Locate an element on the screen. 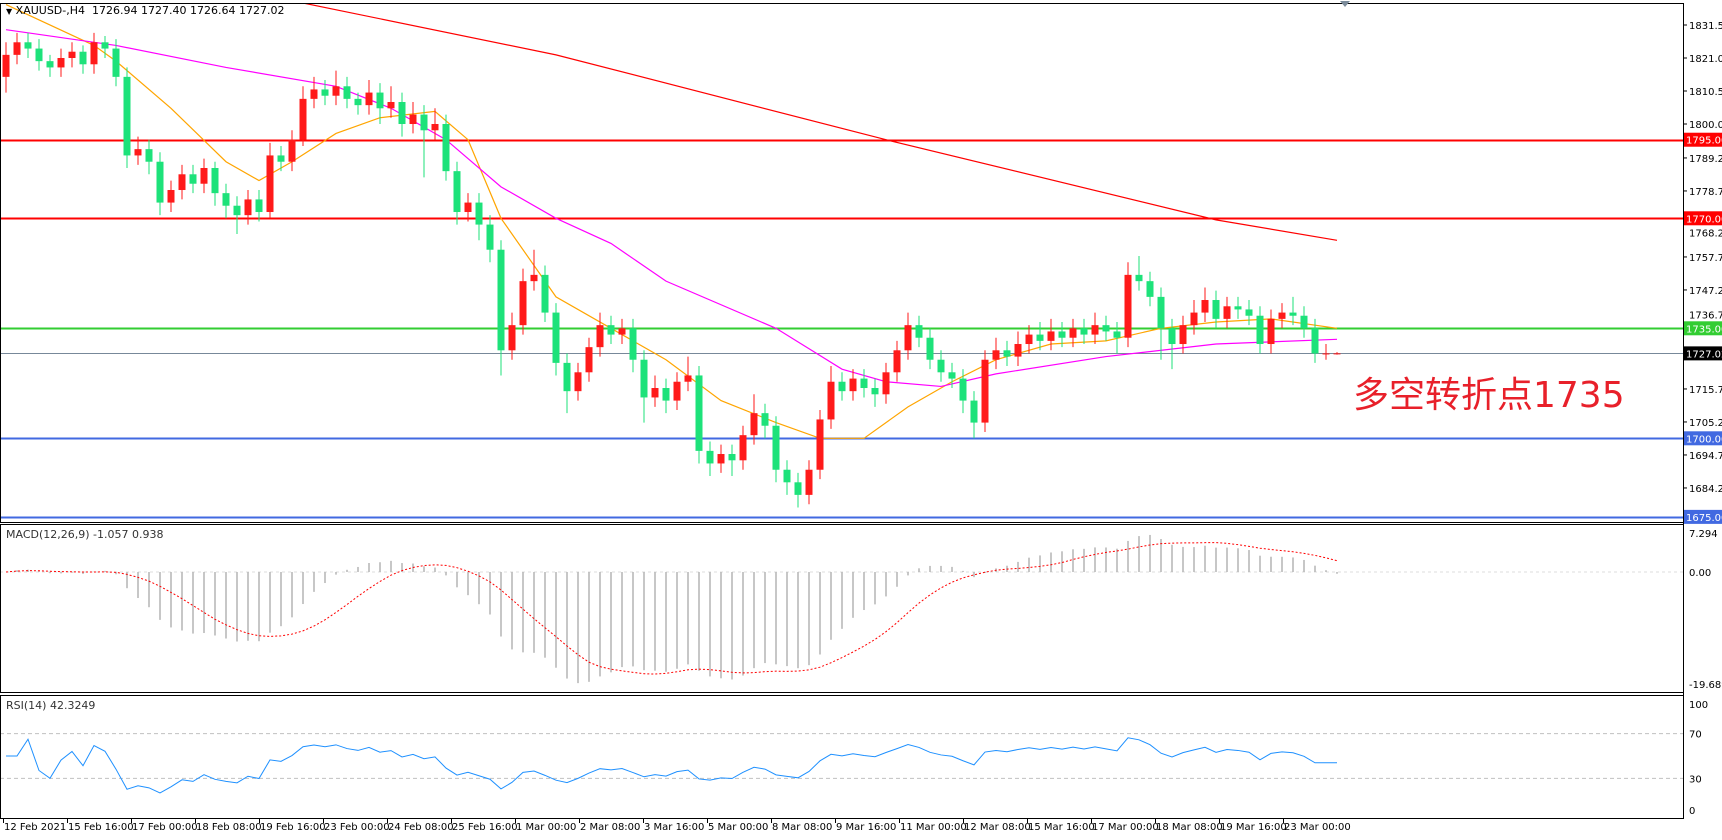 The image size is (1722, 840). time-tick-label: 1 Mar 00:00 is located at coordinates (546, 827).